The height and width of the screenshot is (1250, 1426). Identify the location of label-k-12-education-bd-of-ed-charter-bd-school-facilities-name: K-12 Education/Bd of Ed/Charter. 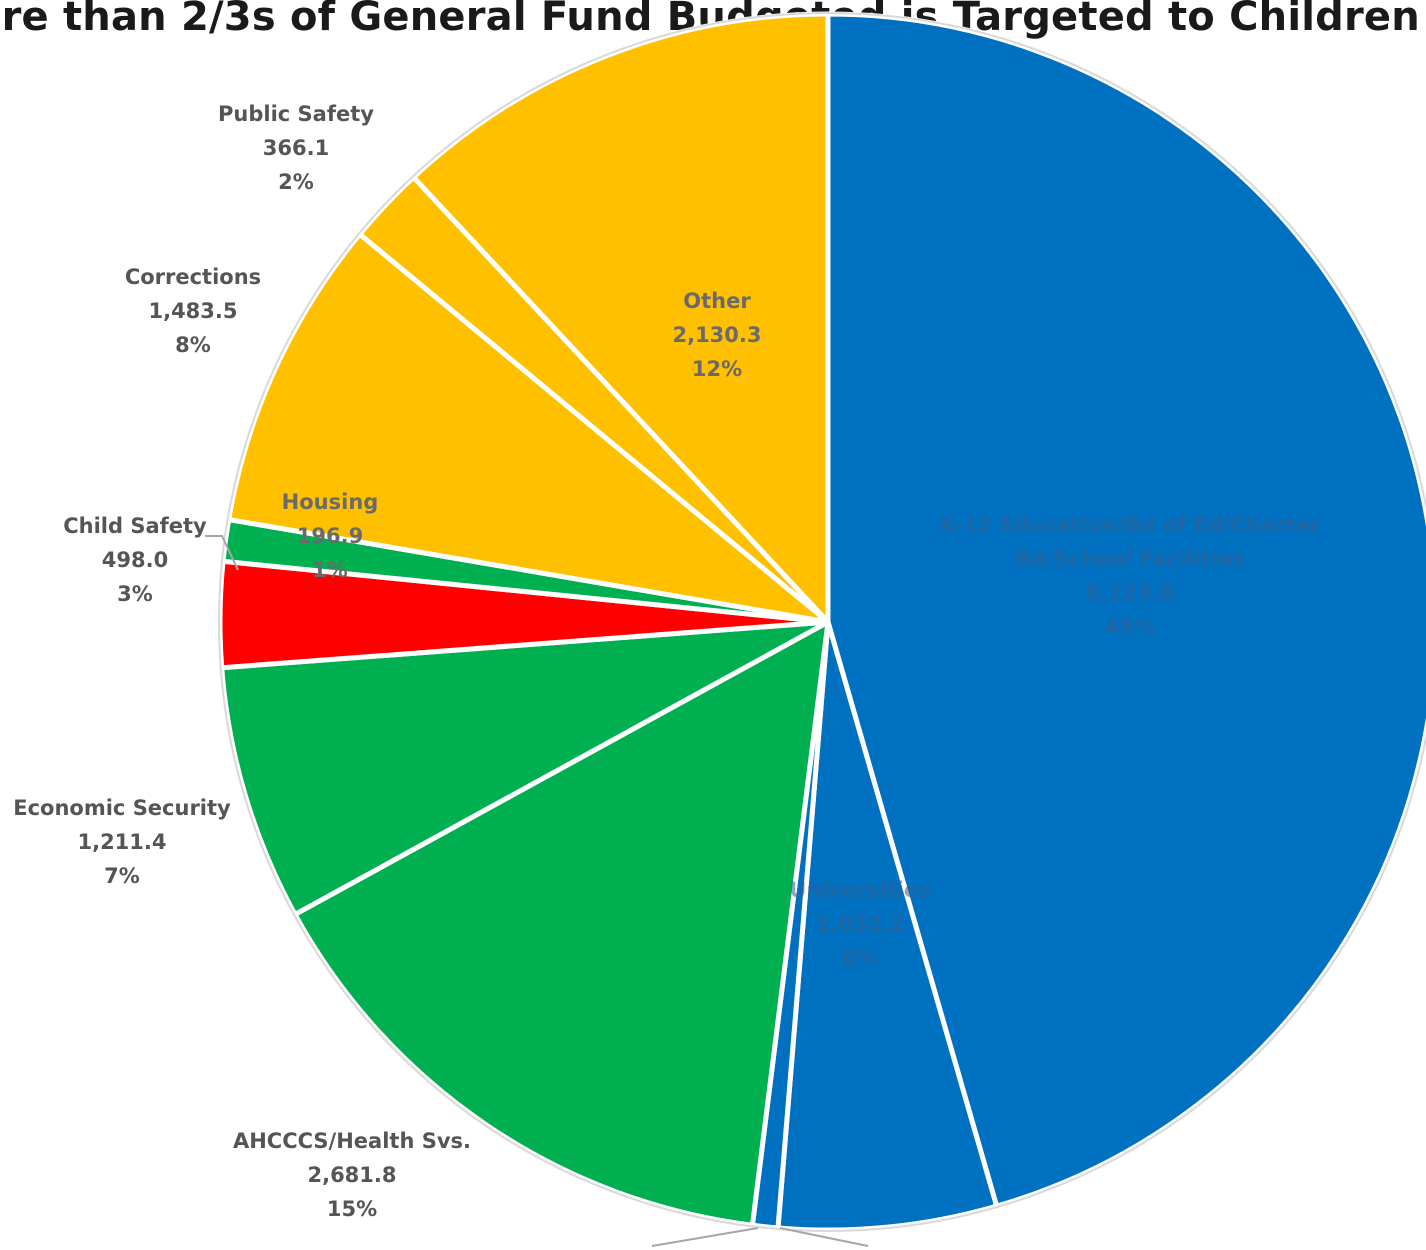
(1130, 525).